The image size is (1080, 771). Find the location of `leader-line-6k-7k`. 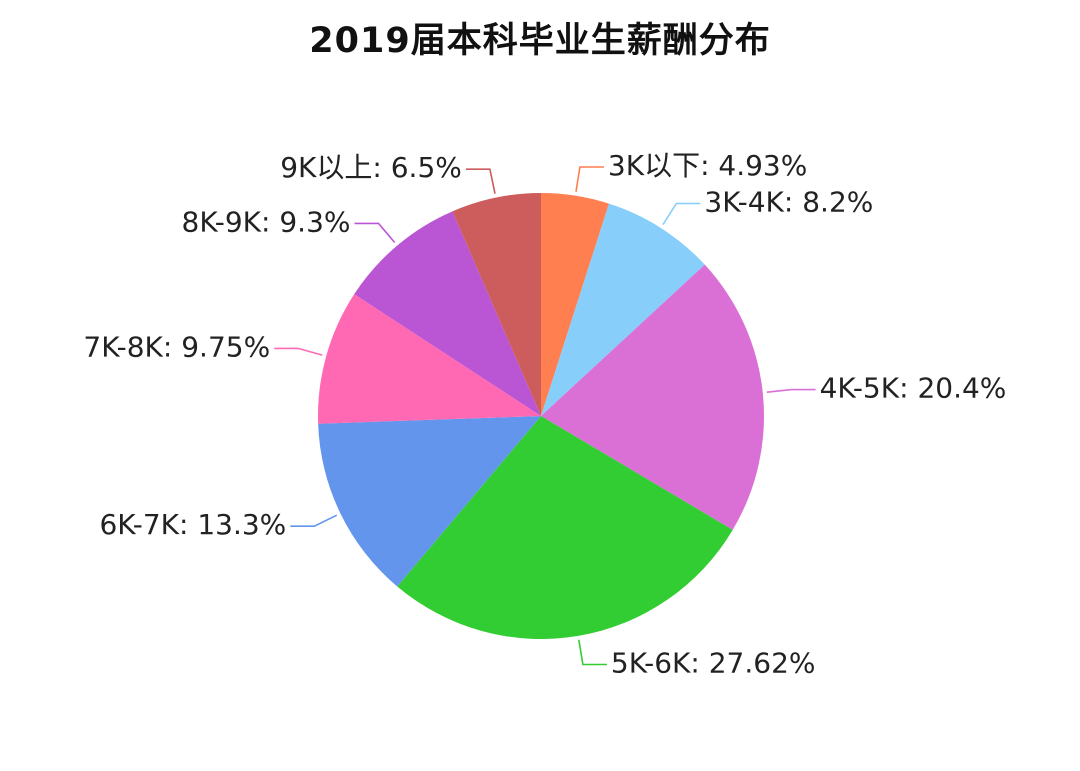

leader-line-6k-7k is located at coordinates (314, 521).